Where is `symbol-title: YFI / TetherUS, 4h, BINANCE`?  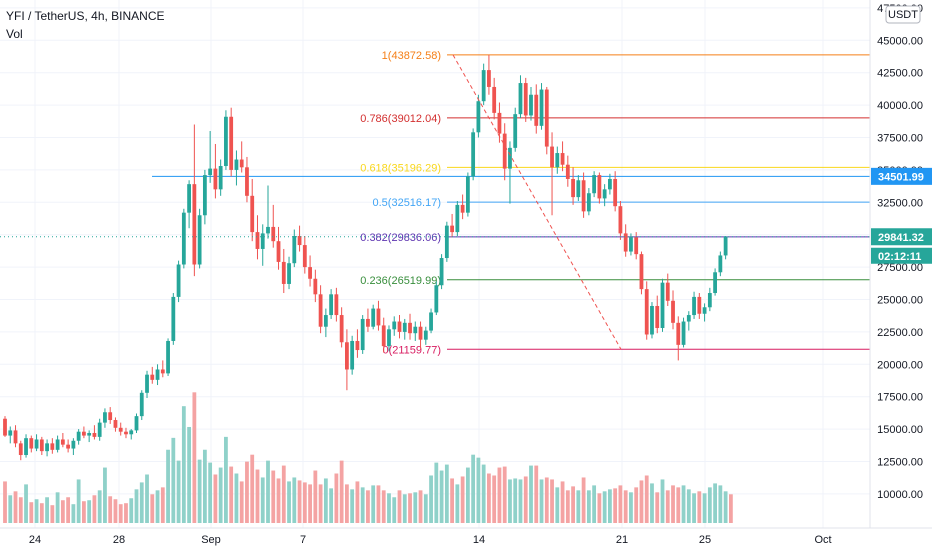 symbol-title: YFI / TetherUS, 4h, BINANCE is located at coordinates (85, 16).